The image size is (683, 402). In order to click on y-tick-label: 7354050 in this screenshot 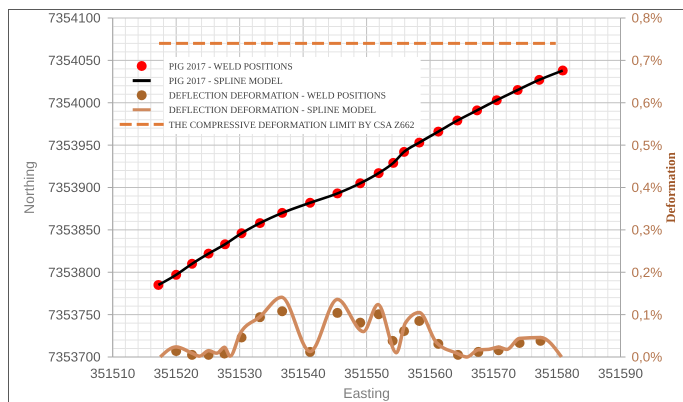, I will do `click(74, 60)`.